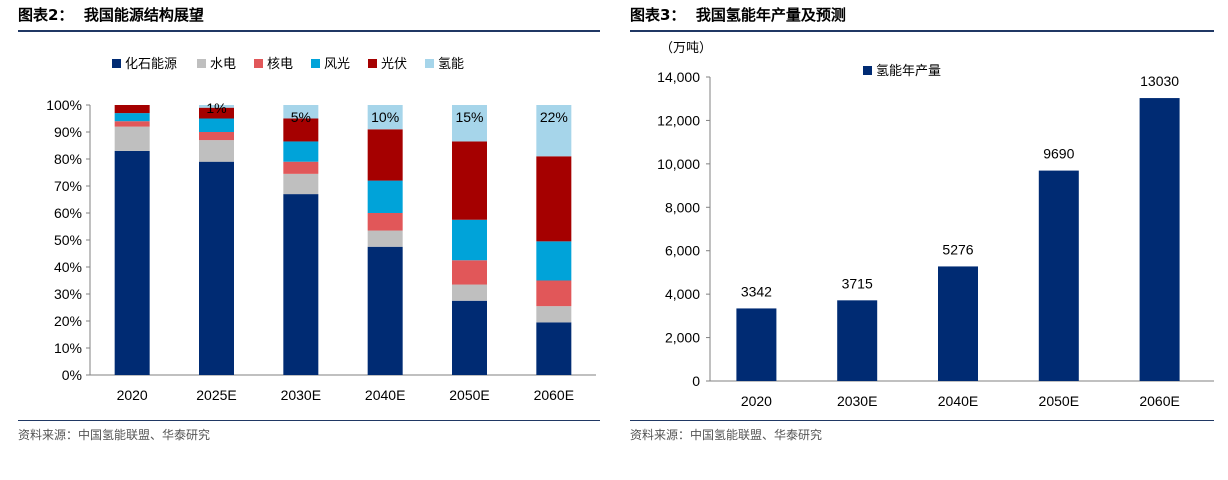 The image size is (1228, 480). I want to click on y-tick-label: 0, so click(696, 381).